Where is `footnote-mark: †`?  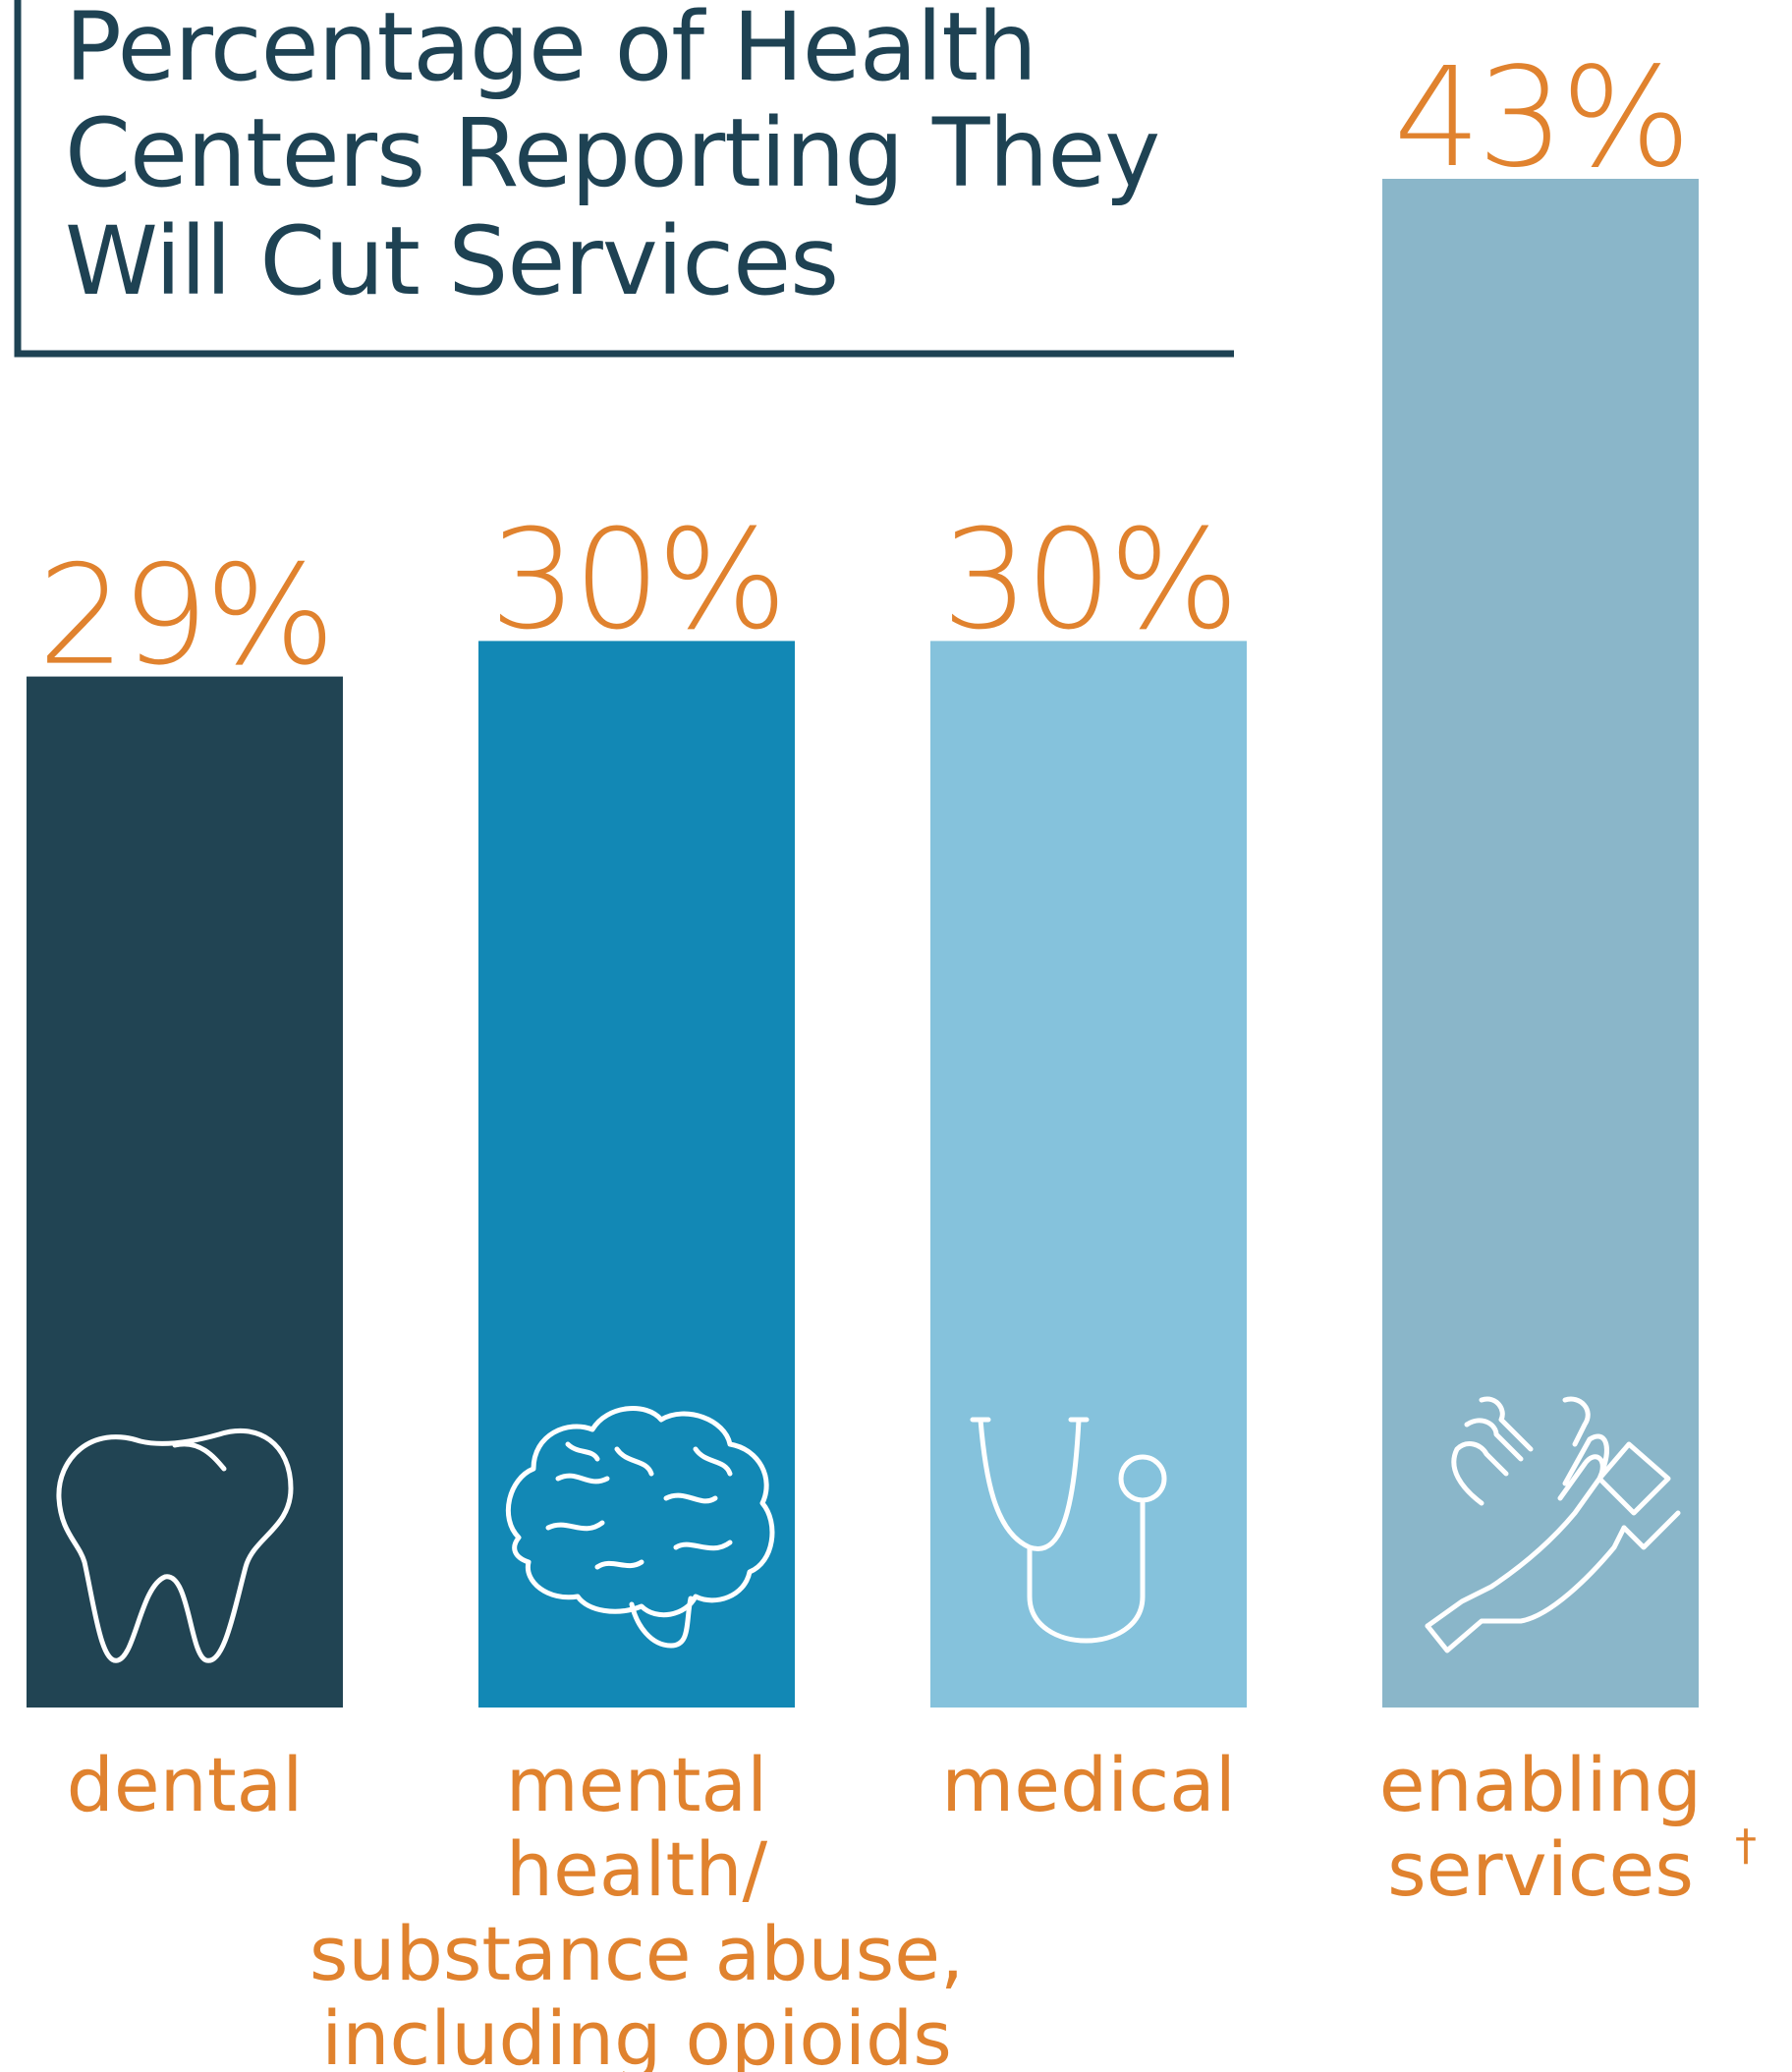 footnote-mark: † is located at coordinates (1746, 1845).